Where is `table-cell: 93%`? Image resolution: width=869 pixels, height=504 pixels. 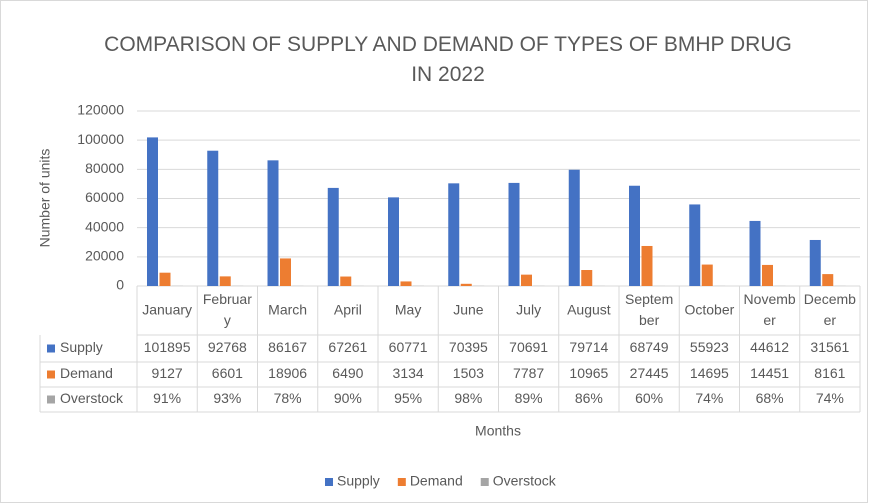 table-cell: 93% is located at coordinates (227, 398).